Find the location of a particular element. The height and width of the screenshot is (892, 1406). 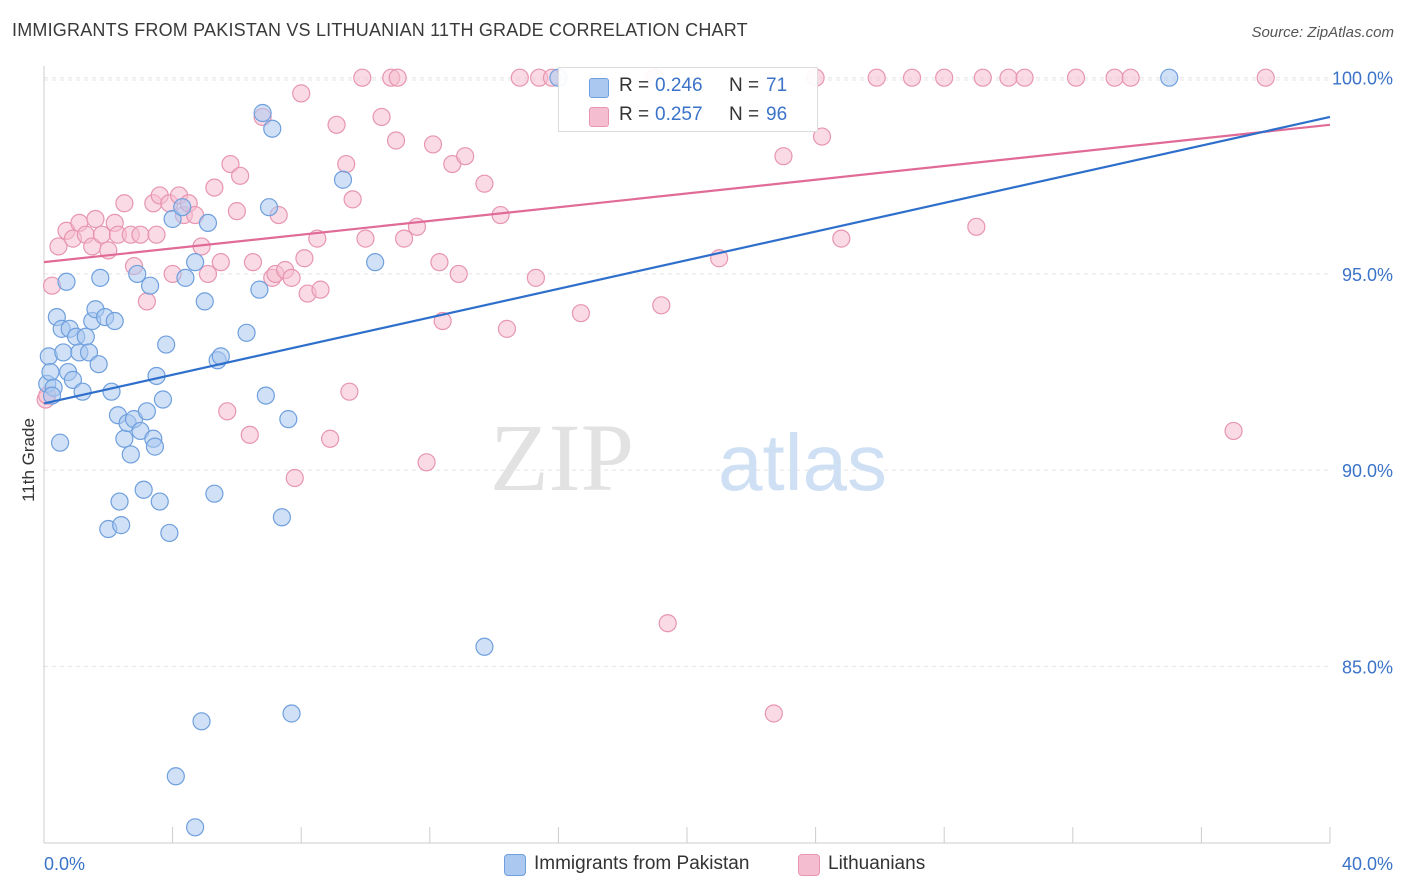

y-tick-label: 90.0% is located at coordinates (1367, 471).